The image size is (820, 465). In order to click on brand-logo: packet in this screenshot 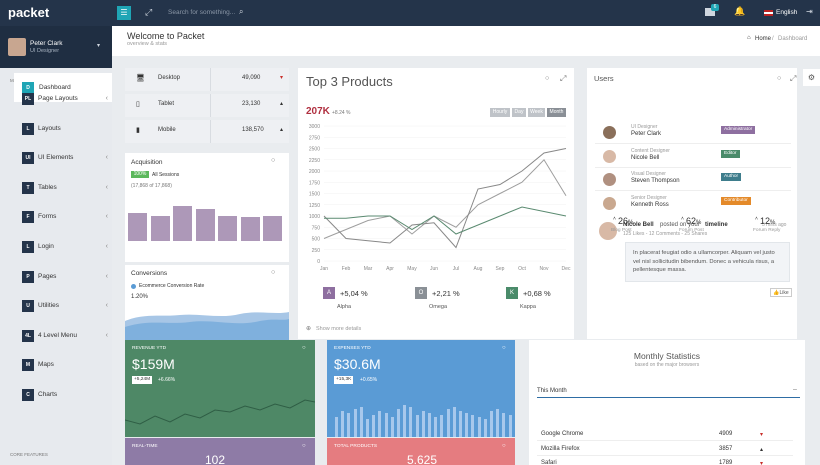, I will do `click(29, 12)`.